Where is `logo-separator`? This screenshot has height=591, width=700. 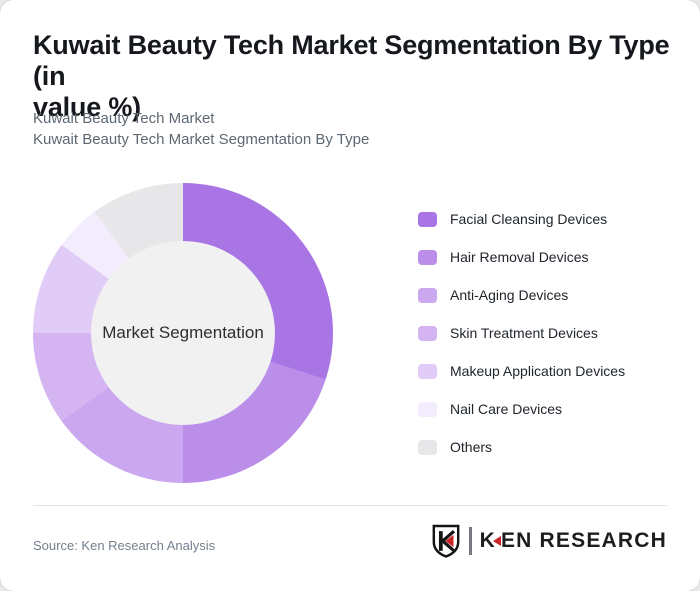
logo-separator is located at coordinates (470, 541).